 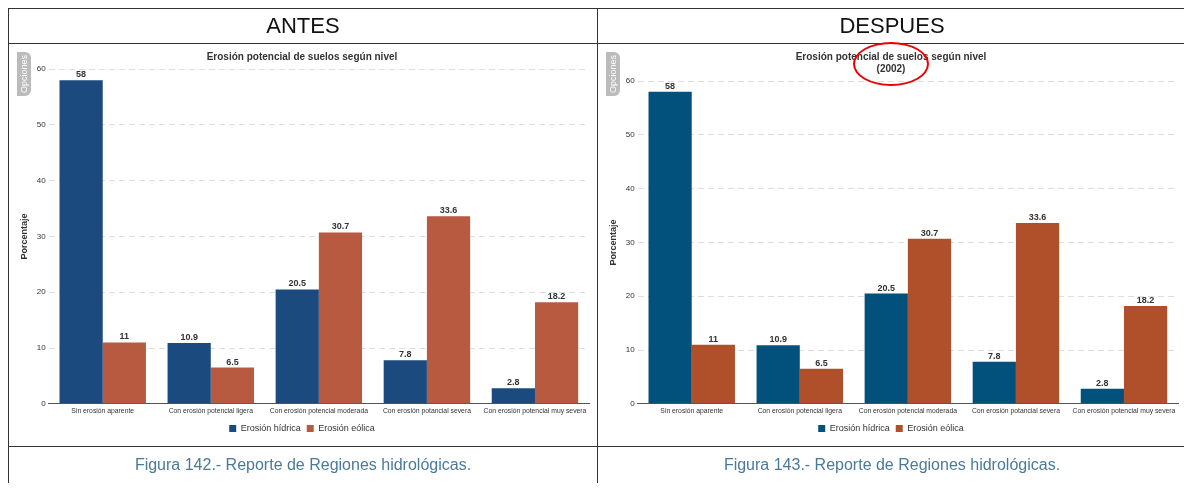 What do you see at coordinates (303, 26) in the screenshot?
I see `text: ANTES` at bounding box center [303, 26].